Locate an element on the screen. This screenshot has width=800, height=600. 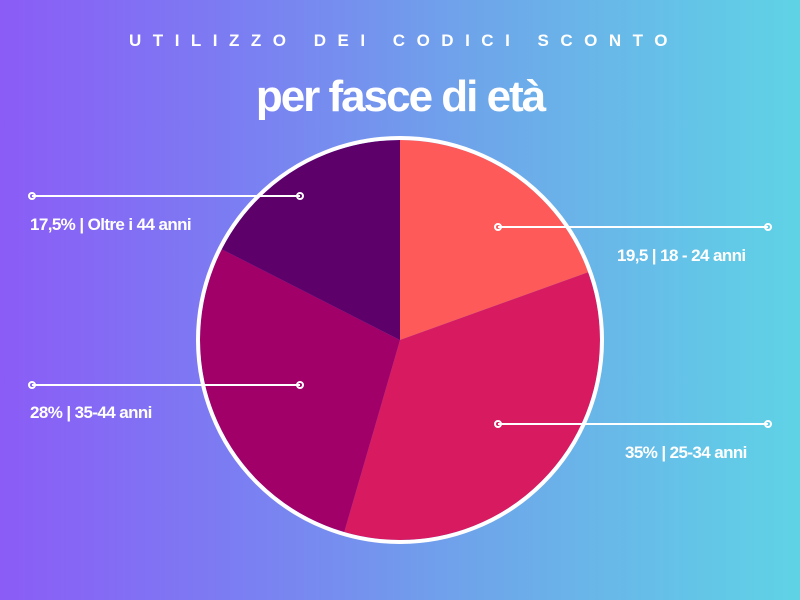
label-25-34: 35% | 25-34 anni is located at coordinates (686, 452).